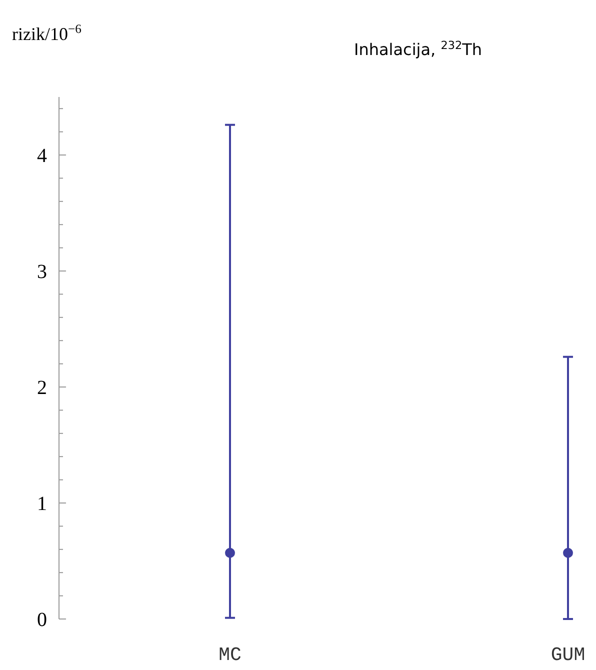 This screenshot has height=670, width=596. Describe the element at coordinates (42, 620) in the screenshot. I see `y-tick-label: 0` at that location.